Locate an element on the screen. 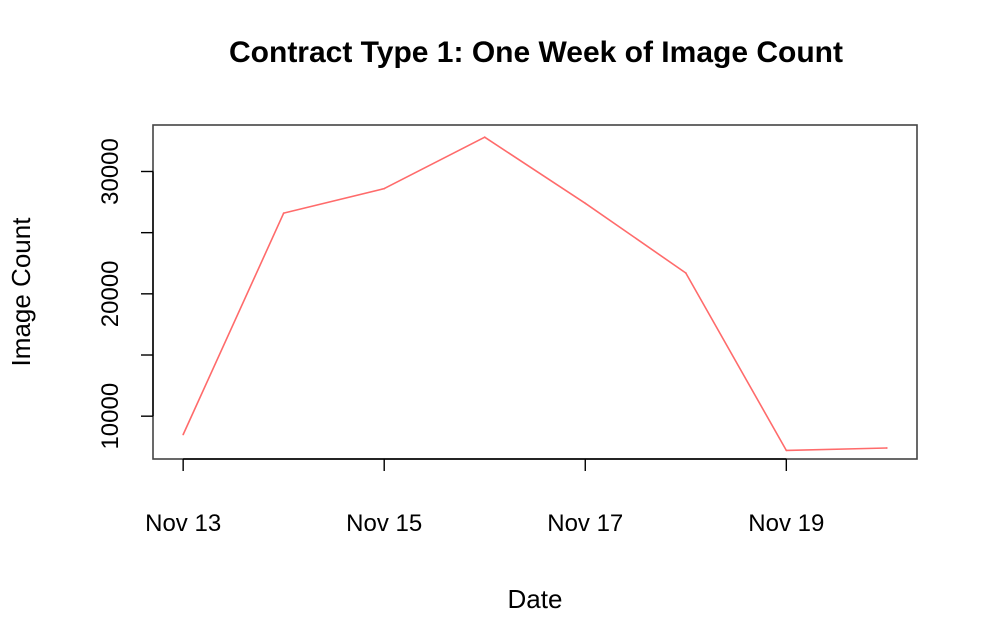 The height and width of the screenshot is (632, 984). y-axis: 10000 20000 30000 is located at coordinates (125, 294).